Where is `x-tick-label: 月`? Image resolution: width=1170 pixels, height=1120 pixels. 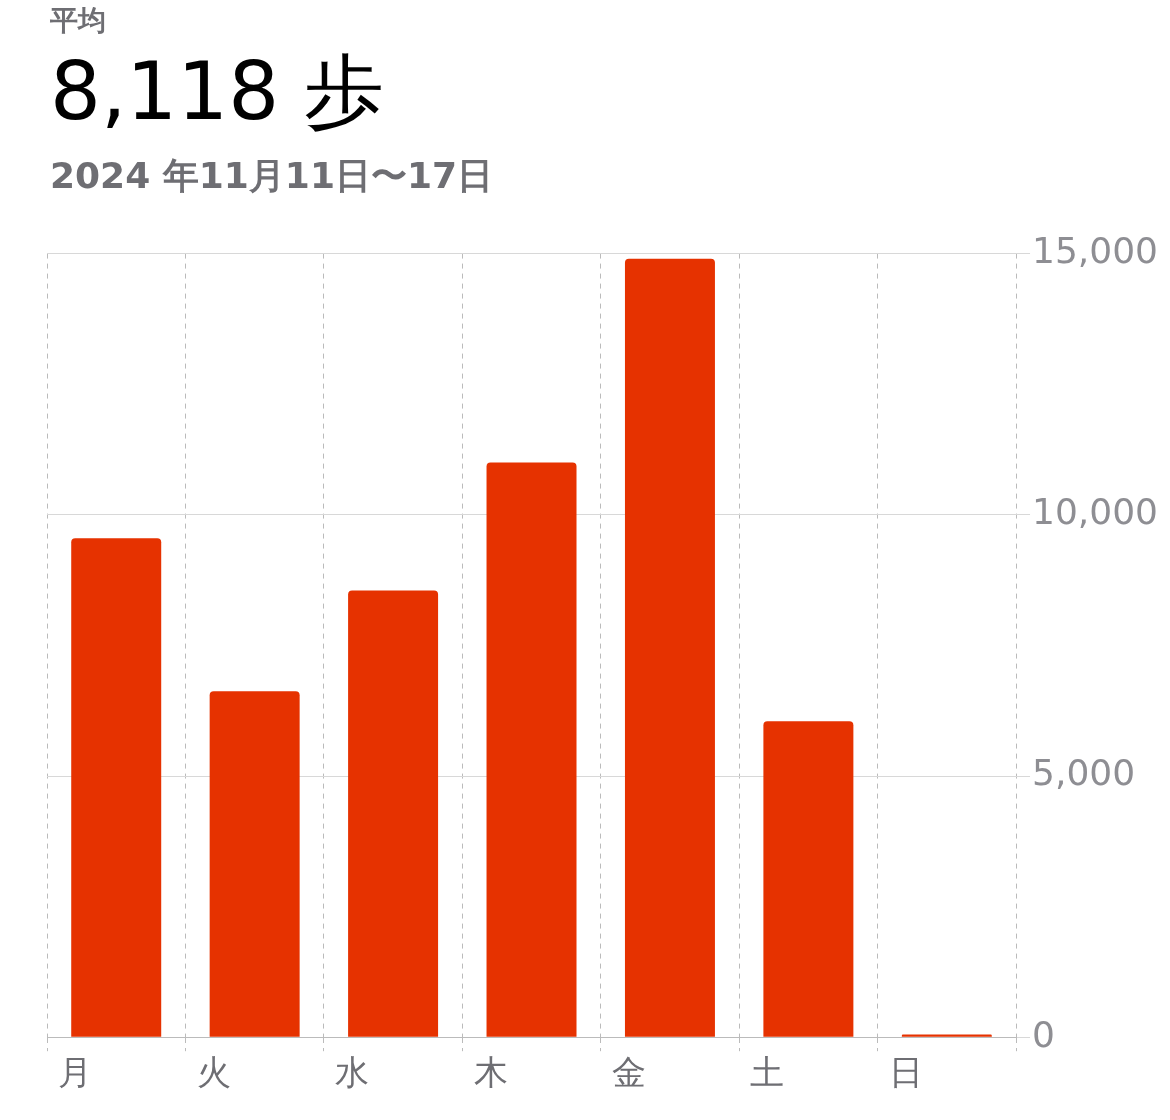
x-tick-label: 月 is located at coordinates (75, 1072).